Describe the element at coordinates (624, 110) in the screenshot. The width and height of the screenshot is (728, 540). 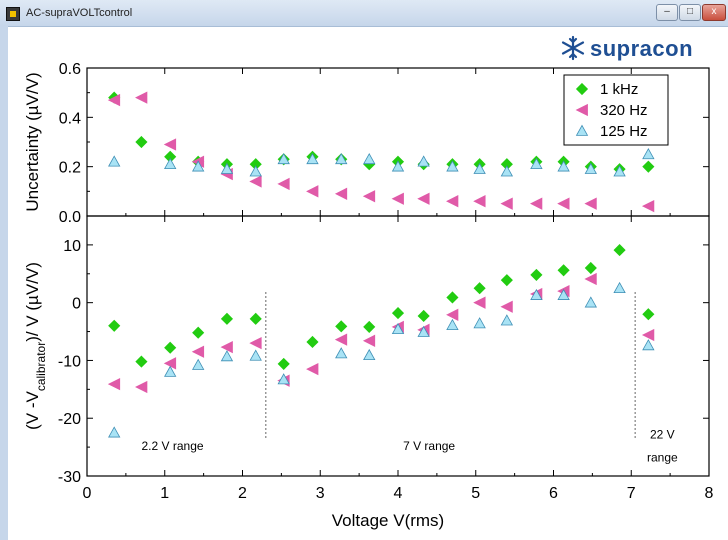
I see `legend-label: 320 Hz` at that location.